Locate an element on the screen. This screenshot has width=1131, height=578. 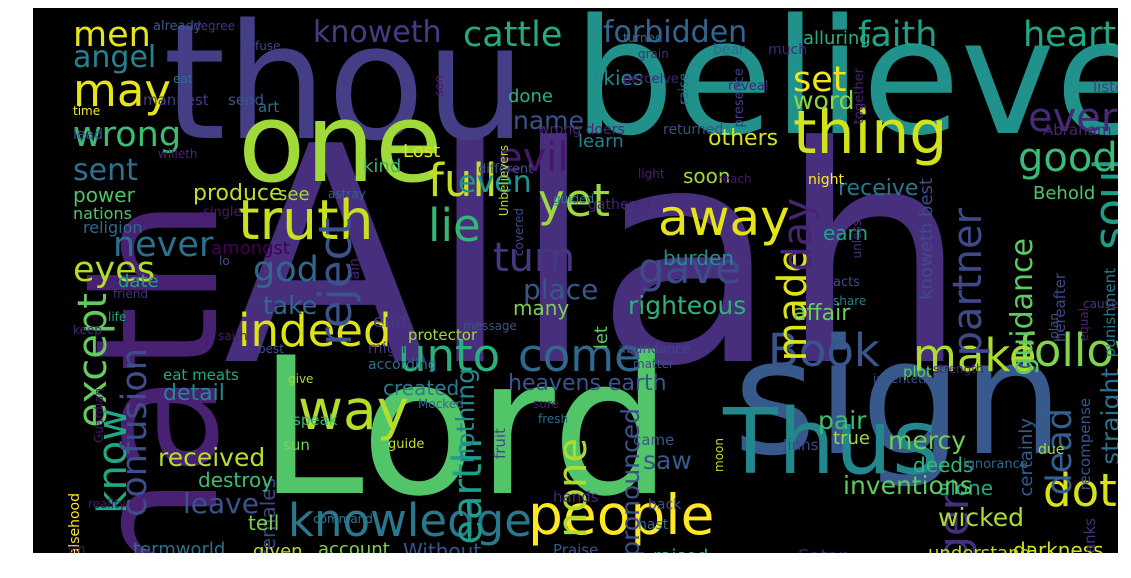
word: truth is located at coordinates (306, 220).